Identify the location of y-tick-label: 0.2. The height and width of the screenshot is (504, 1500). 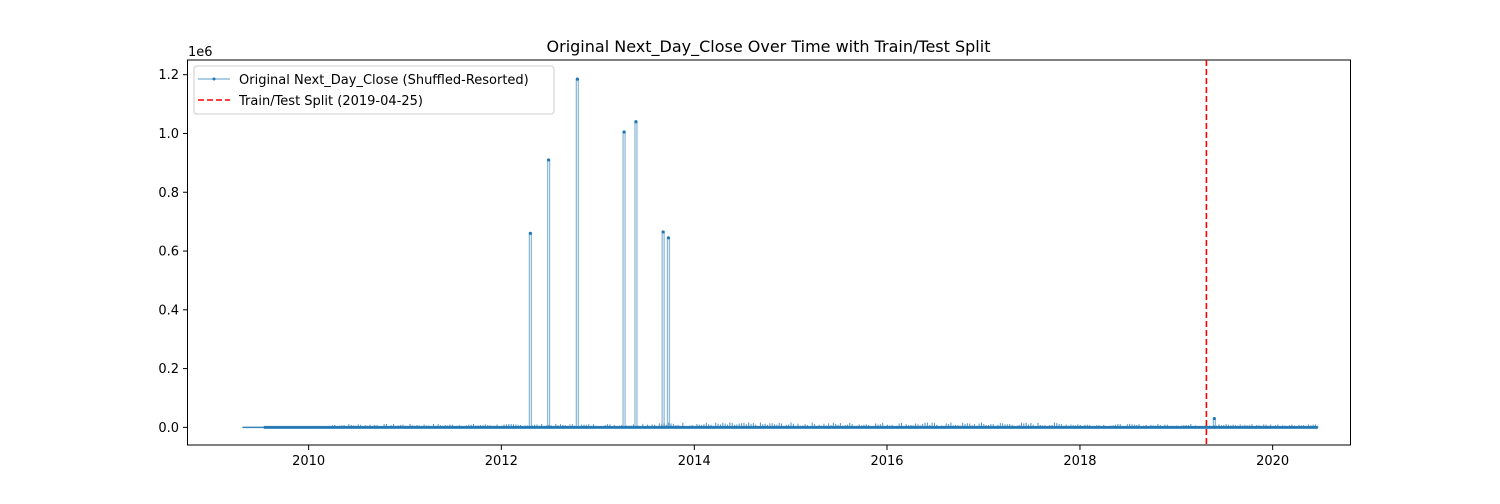
(168, 369).